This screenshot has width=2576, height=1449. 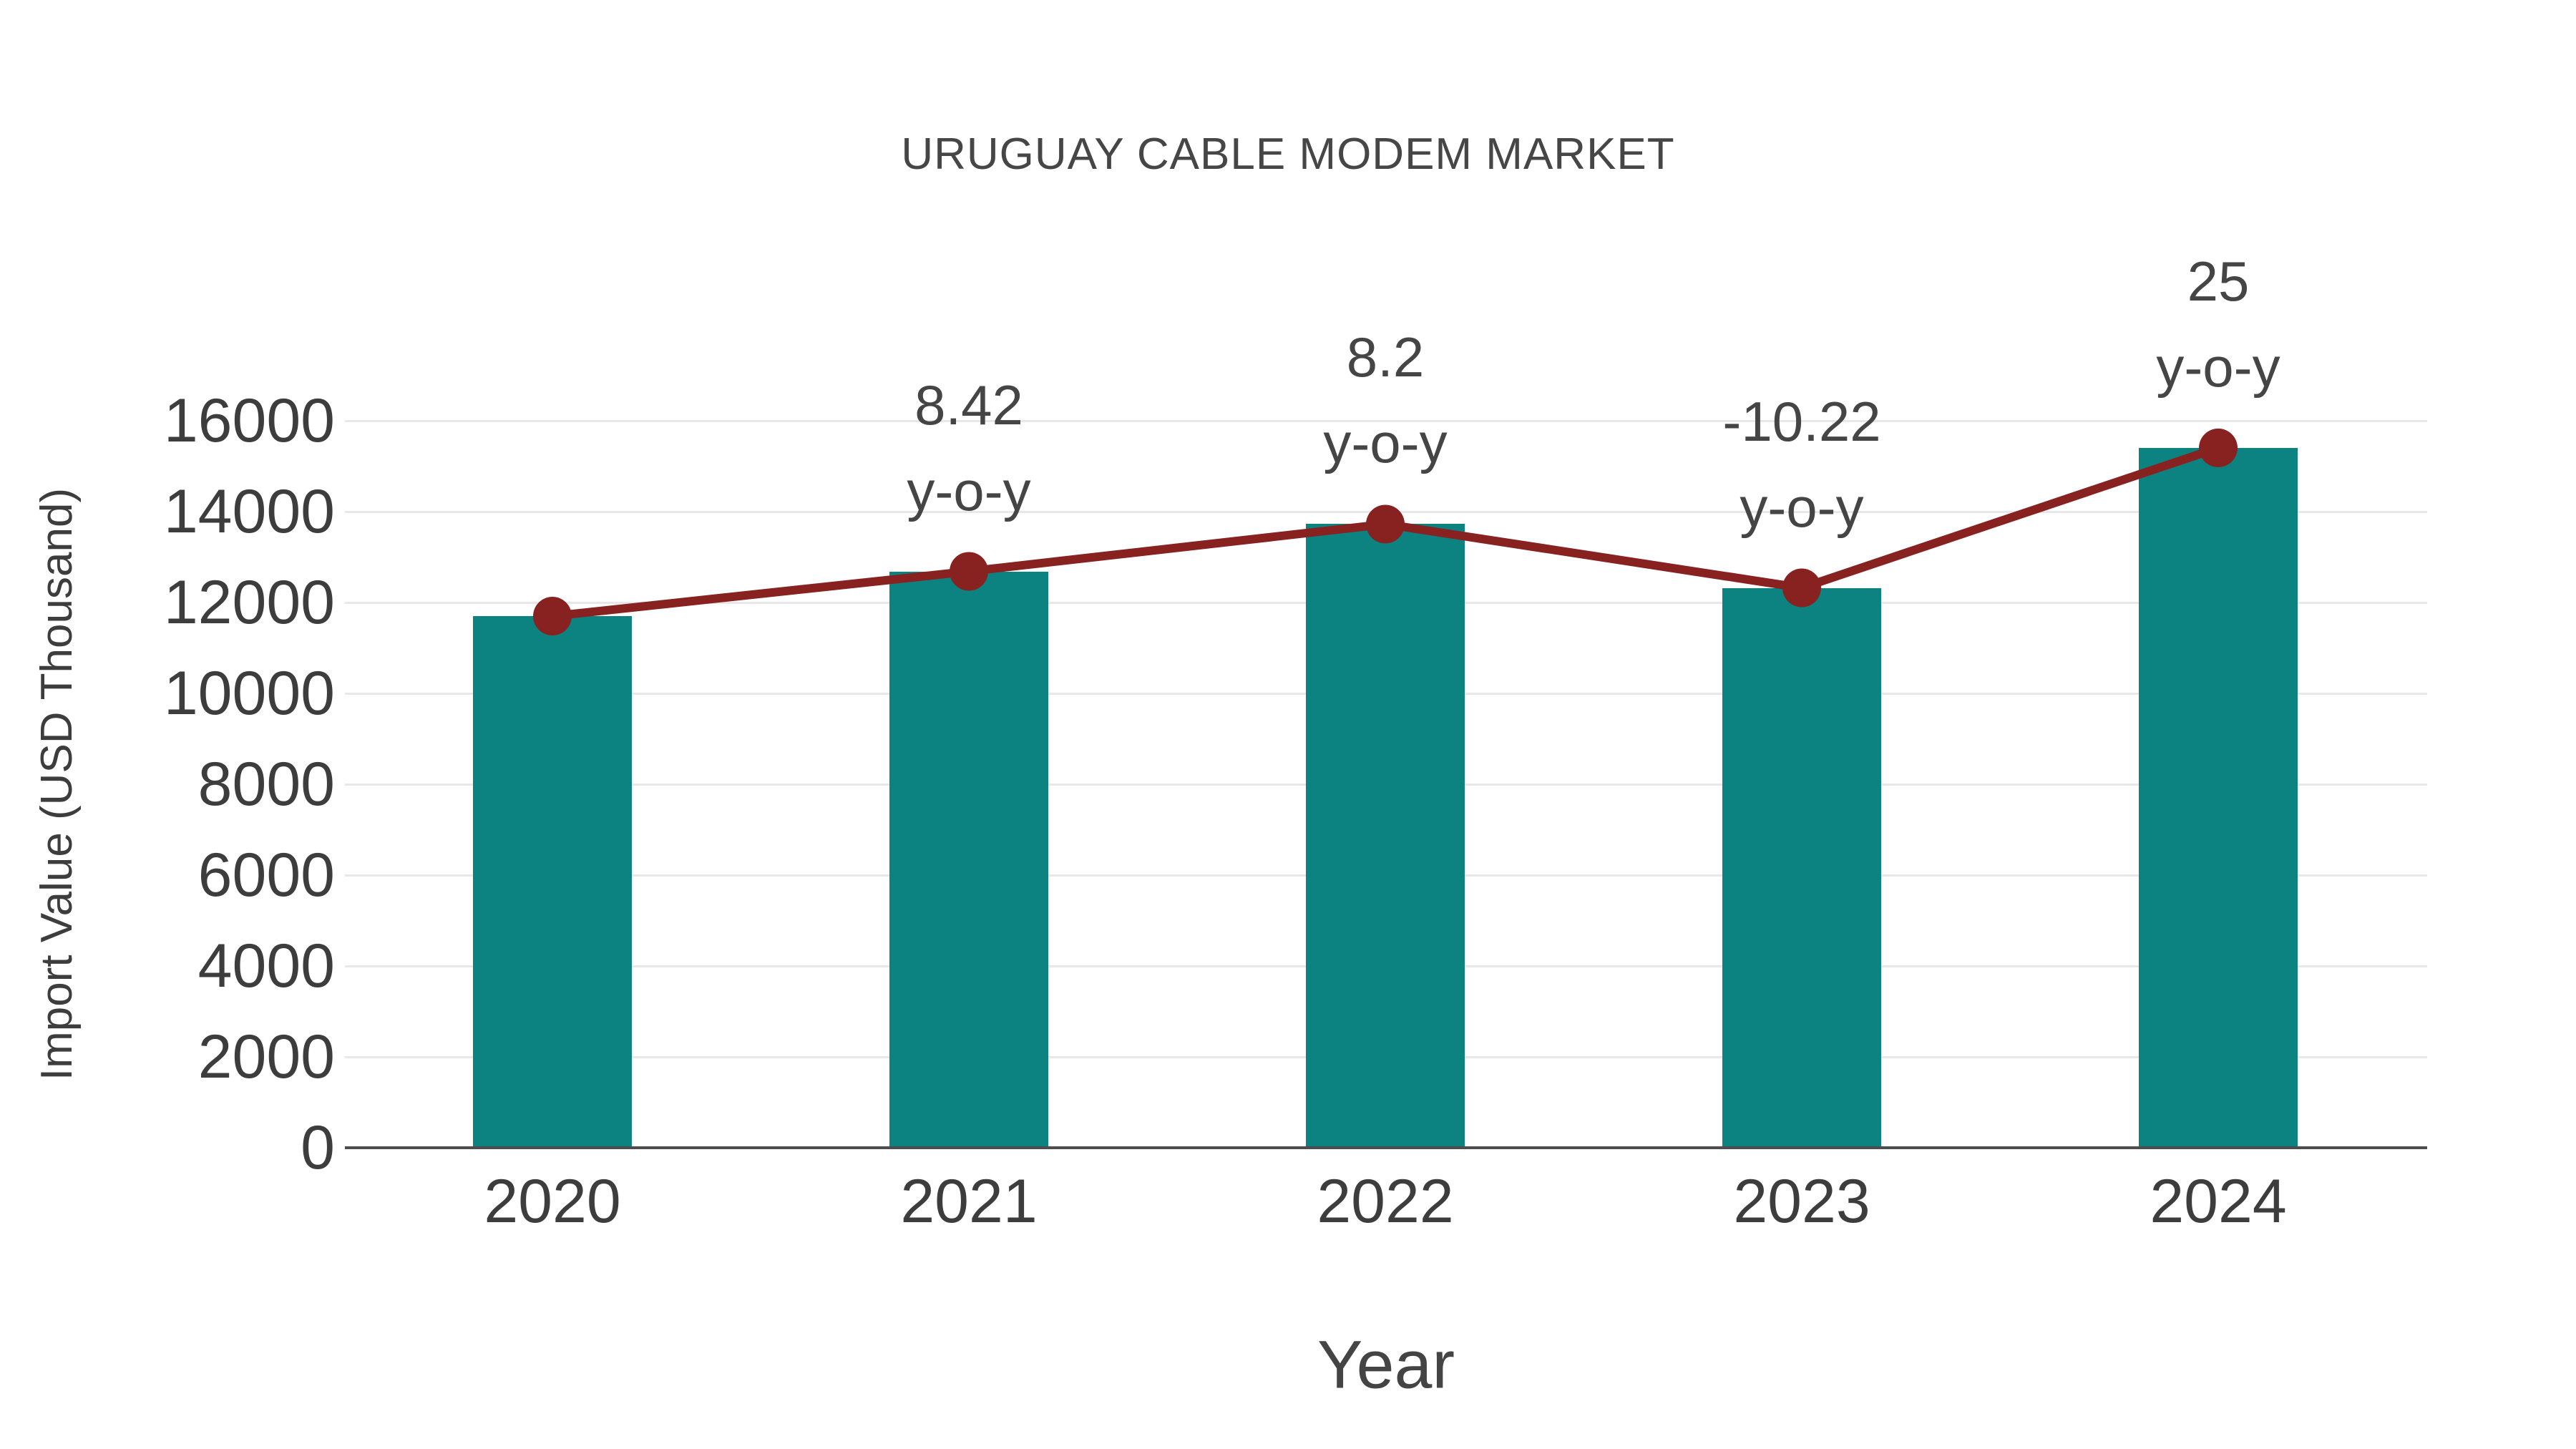 What do you see at coordinates (968, 859) in the screenshot?
I see `bar-2021` at bounding box center [968, 859].